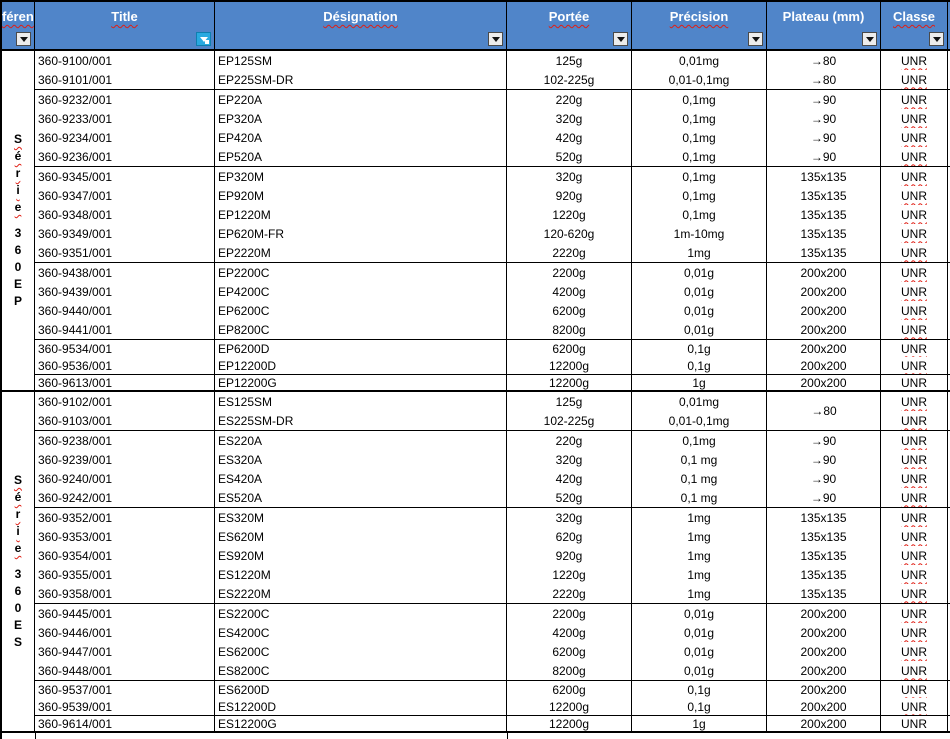  I want to click on cell-reference: 360-9613/001, so click(125, 382).